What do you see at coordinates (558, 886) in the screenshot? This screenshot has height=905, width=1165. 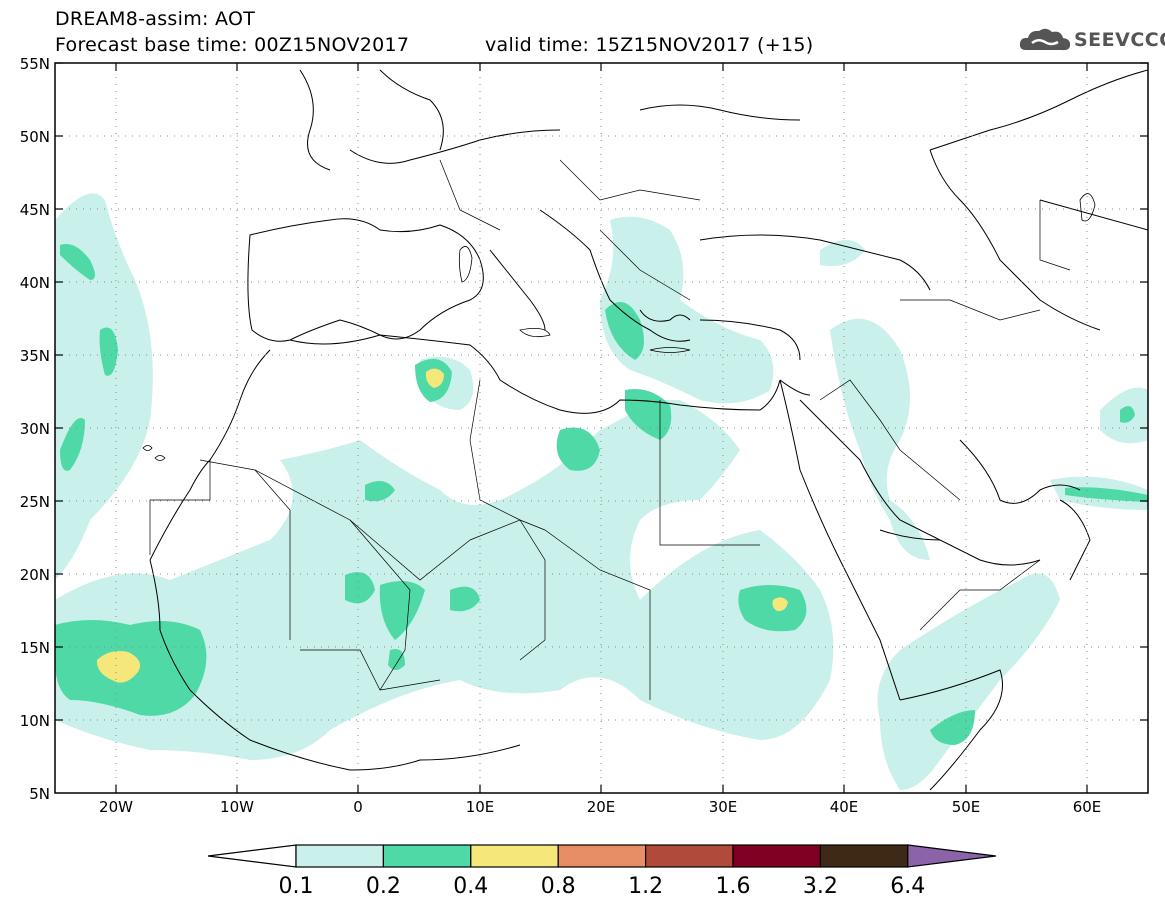 I see `colorbar-label: 0.8` at bounding box center [558, 886].